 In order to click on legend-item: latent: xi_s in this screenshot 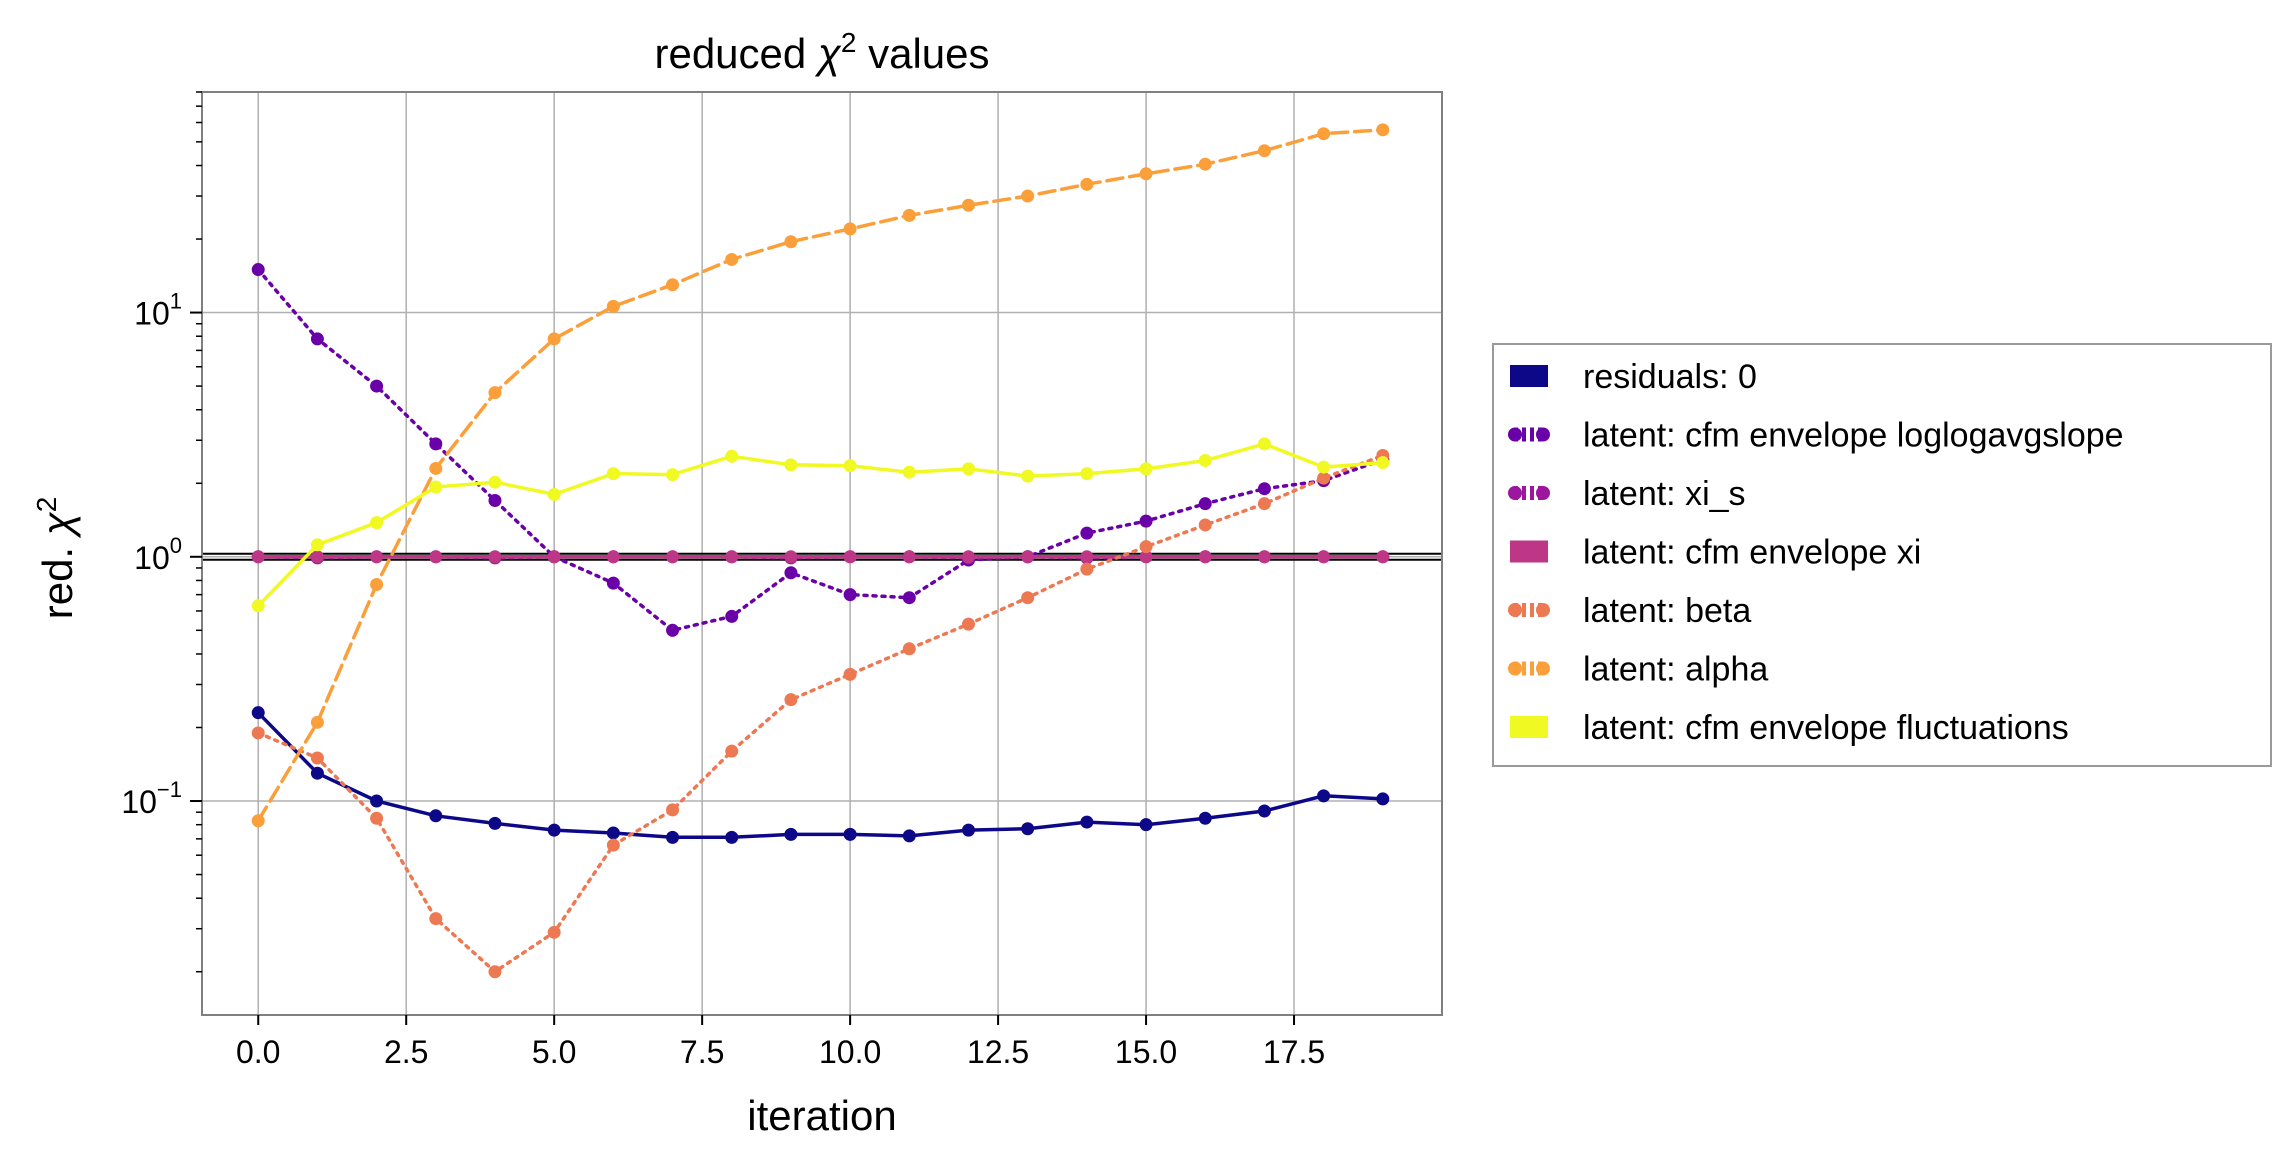, I will do `click(1627, 494)`.